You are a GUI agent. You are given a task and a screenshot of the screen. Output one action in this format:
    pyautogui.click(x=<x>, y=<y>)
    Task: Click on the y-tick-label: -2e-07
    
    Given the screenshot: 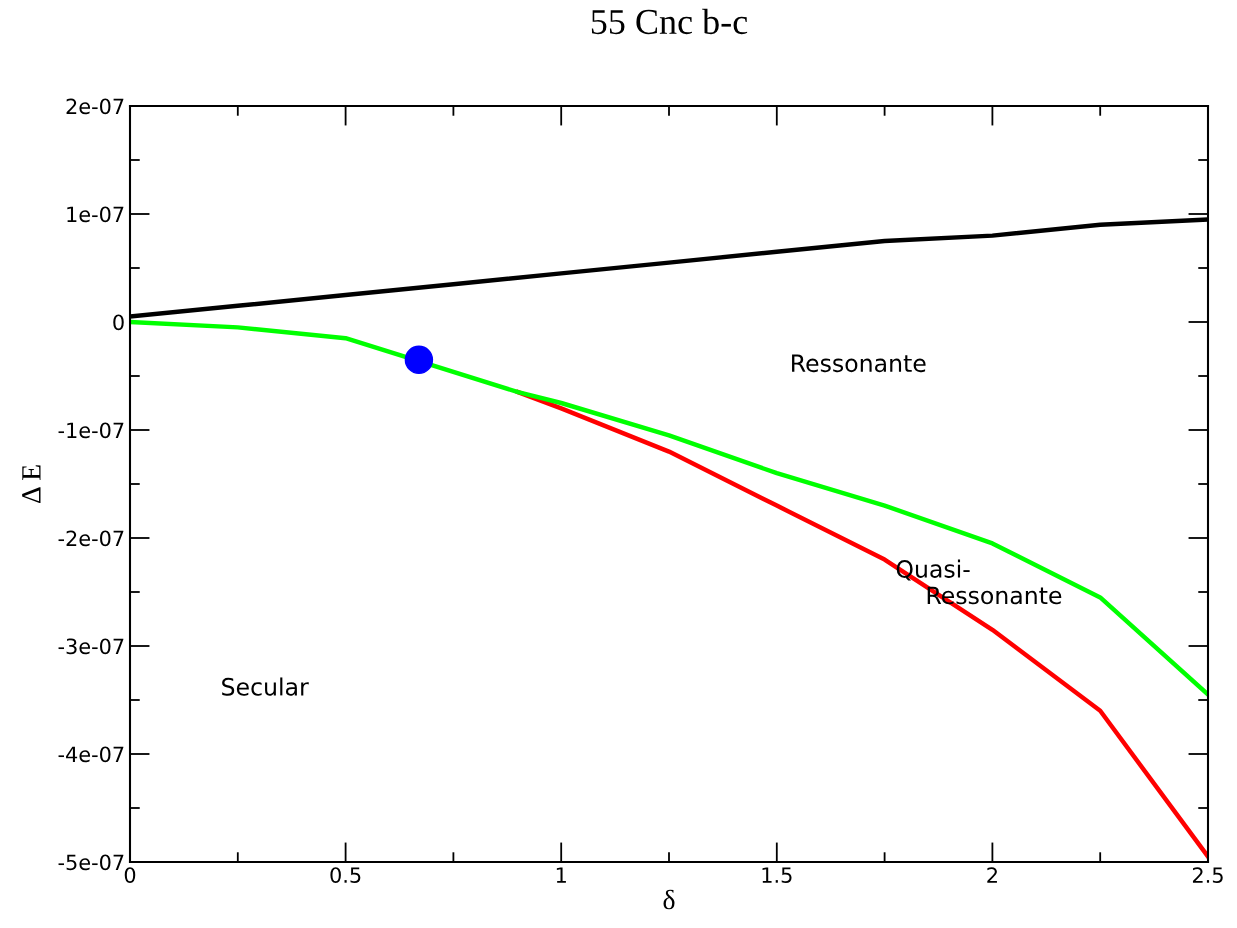 What is the action you would take?
    pyautogui.click(x=91, y=538)
    